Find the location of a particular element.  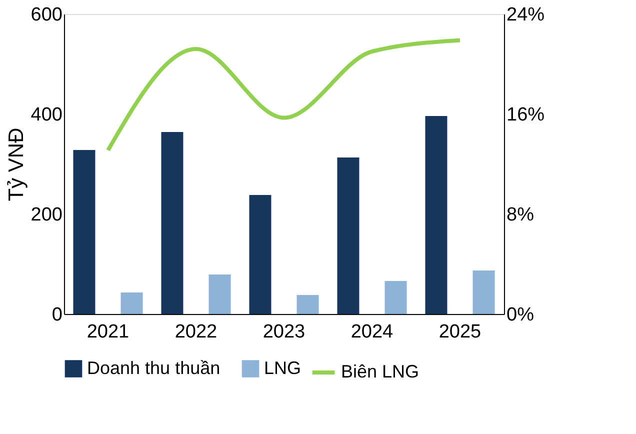

y-tick-label: 400 is located at coordinates (46, 115).